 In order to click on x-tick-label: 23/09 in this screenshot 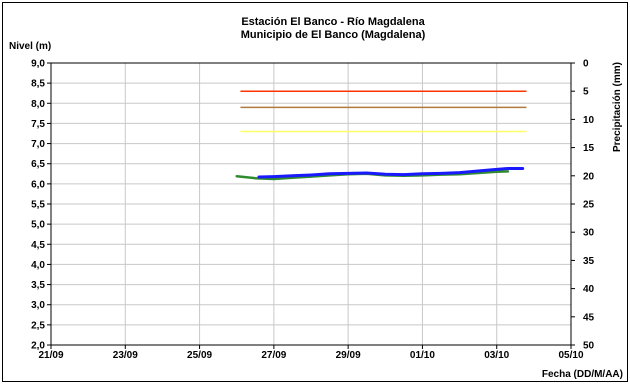, I will do `click(125, 355)`.